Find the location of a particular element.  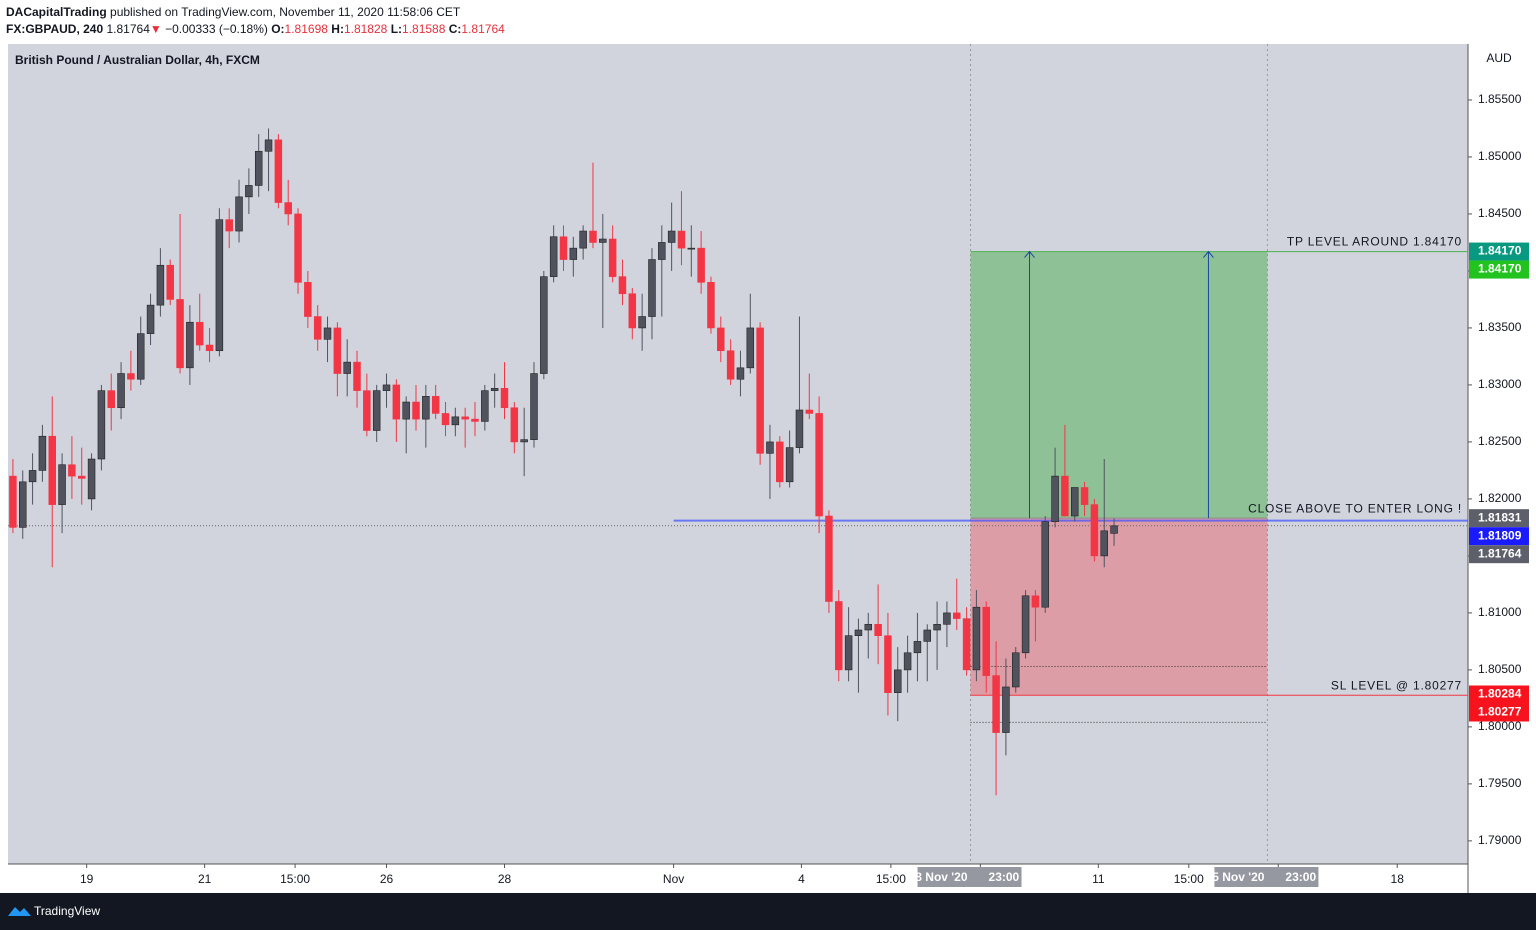

x-tick-label: 26 is located at coordinates (387, 879).